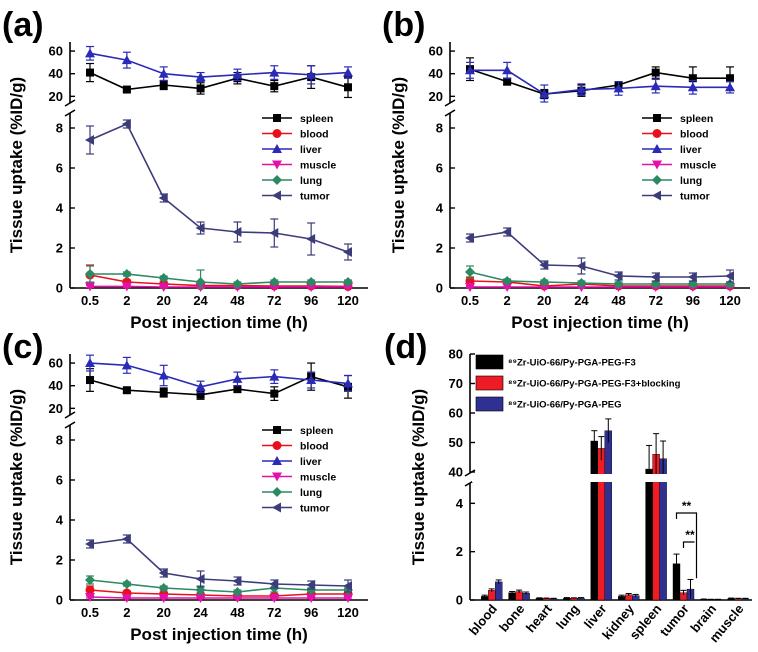 This screenshot has height=652, width=758. What do you see at coordinates (315, 509) in the screenshot?
I see `legend-label-tumor: tumor` at bounding box center [315, 509].